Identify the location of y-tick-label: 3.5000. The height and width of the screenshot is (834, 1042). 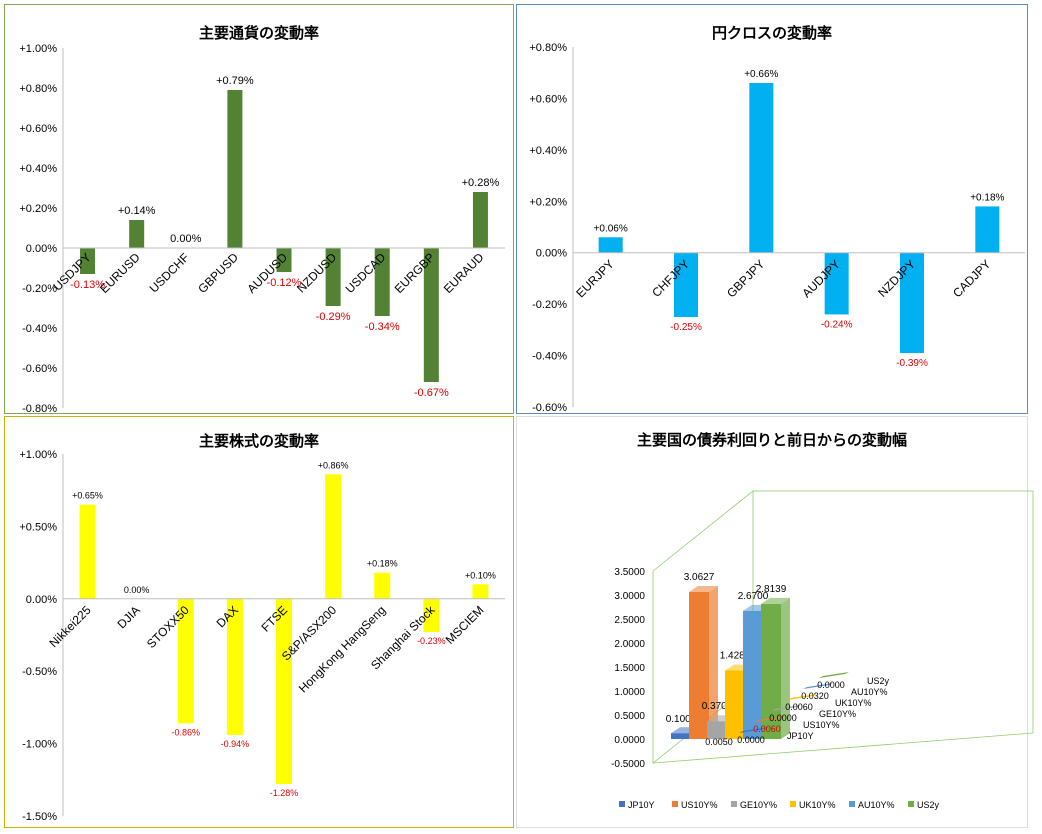
(629, 572).